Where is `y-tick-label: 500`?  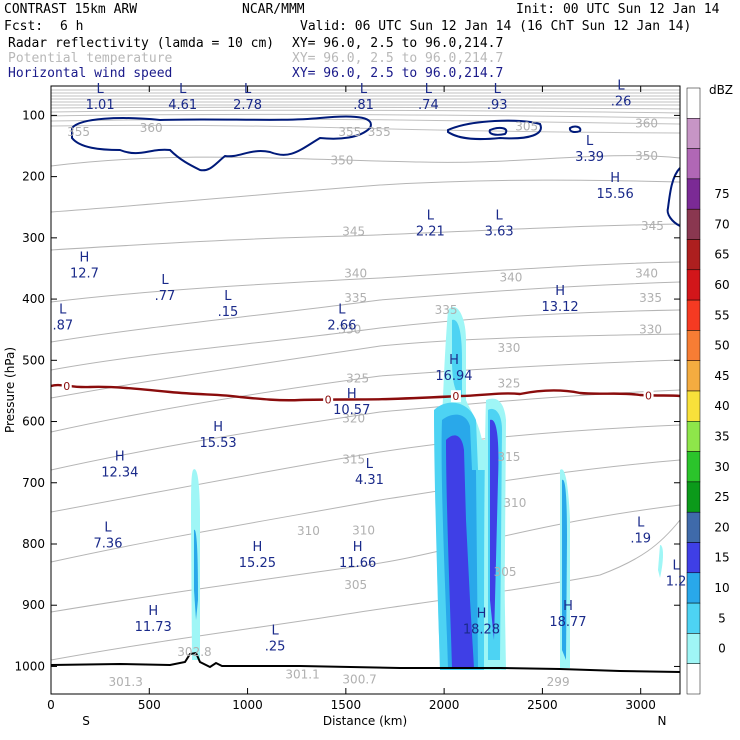
y-tick-label: 500 is located at coordinates (33, 360).